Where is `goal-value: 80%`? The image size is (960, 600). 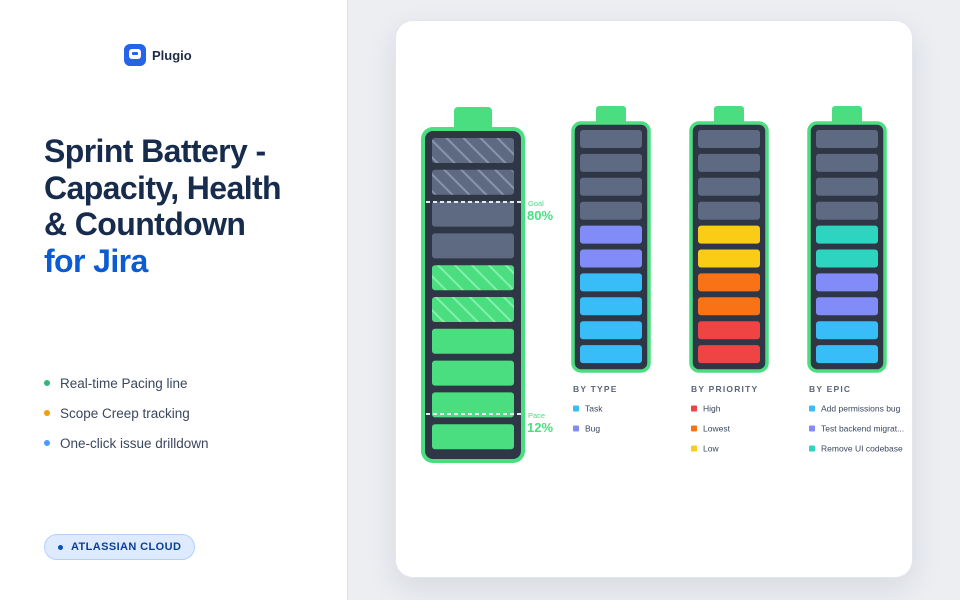
goal-value: 80% is located at coordinates (540, 215).